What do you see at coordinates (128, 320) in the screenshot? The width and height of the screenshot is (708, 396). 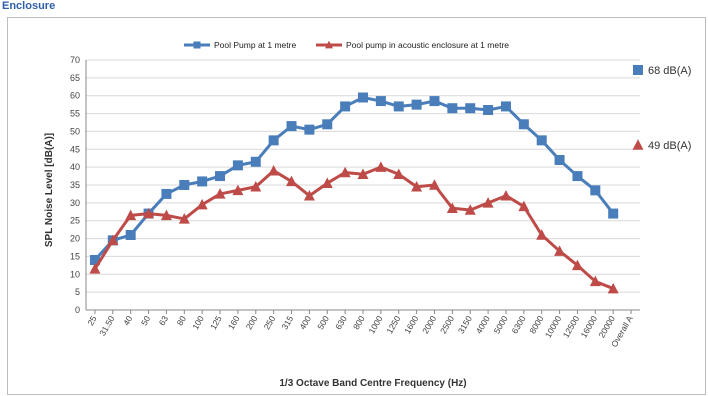 I see `x-tick-label: 40` at bounding box center [128, 320].